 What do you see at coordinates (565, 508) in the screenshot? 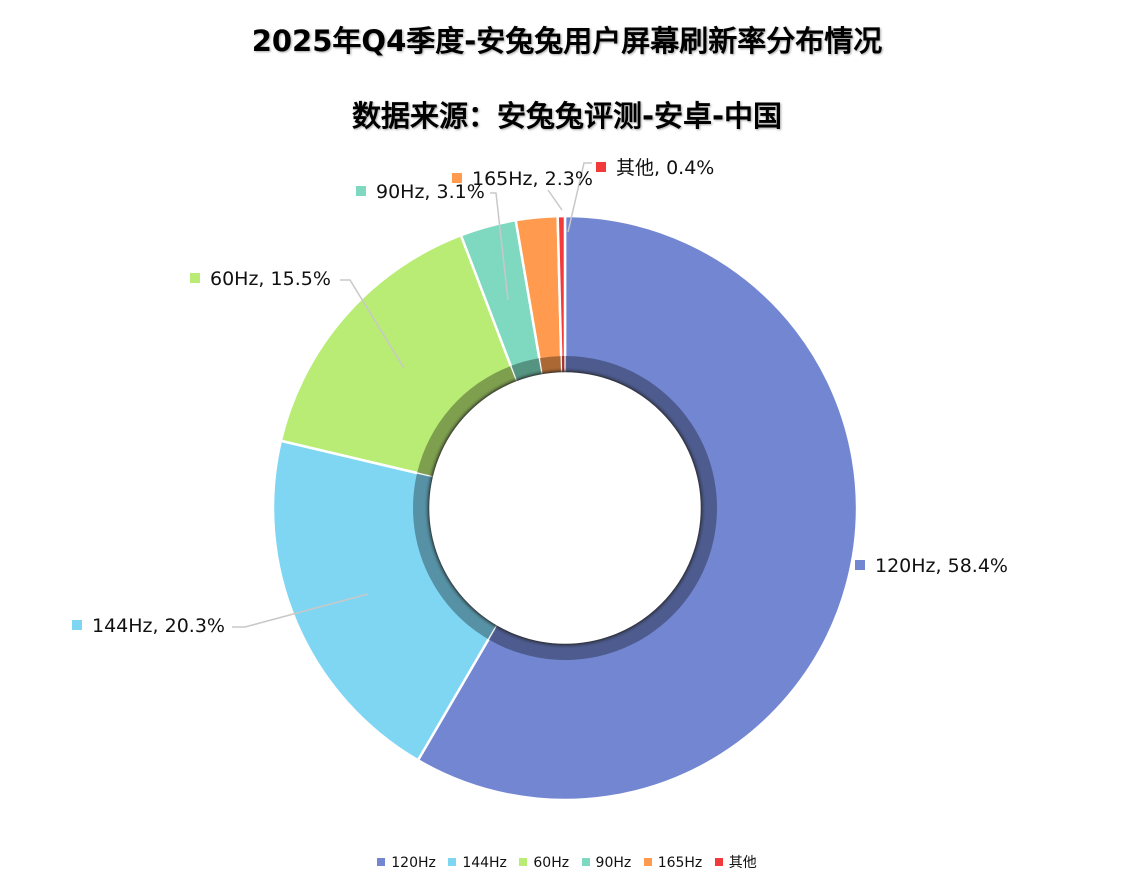
I see `doughnut-hole` at bounding box center [565, 508].